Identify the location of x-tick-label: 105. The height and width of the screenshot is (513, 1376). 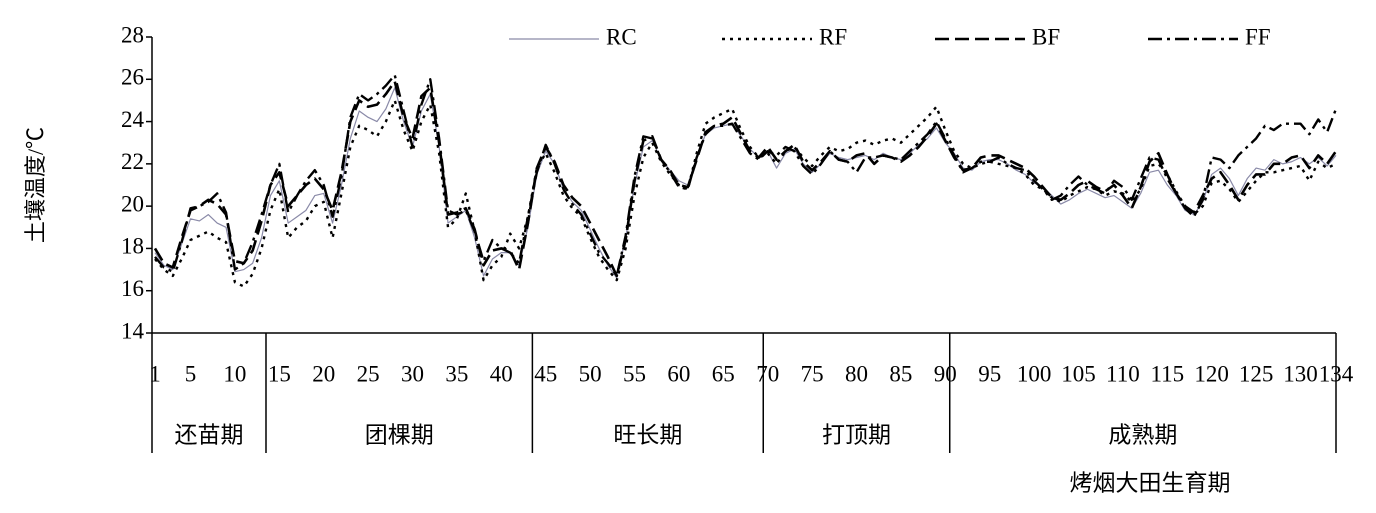
(1078, 373).